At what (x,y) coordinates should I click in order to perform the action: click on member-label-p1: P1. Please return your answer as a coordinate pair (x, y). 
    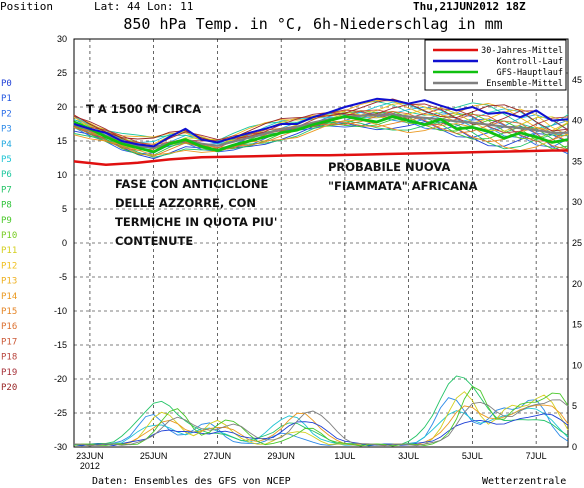
    Looking at the image, I should click on (6, 99).